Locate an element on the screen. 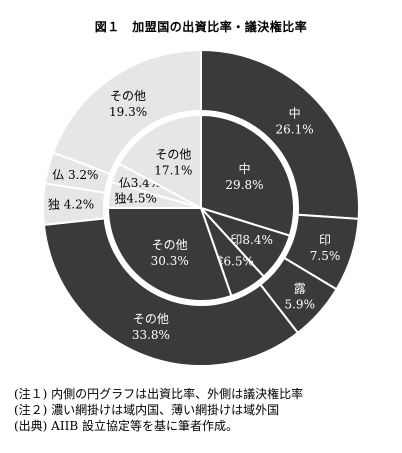 The image size is (402, 453). outer-label-3: その他 33.8% is located at coordinates (151, 327).